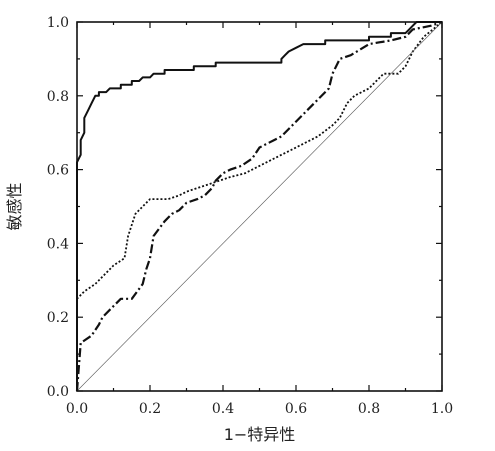 The width and height of the screenshot is (495, 451). I want to click on y-tick-label: 0.2, so click(58, 318).